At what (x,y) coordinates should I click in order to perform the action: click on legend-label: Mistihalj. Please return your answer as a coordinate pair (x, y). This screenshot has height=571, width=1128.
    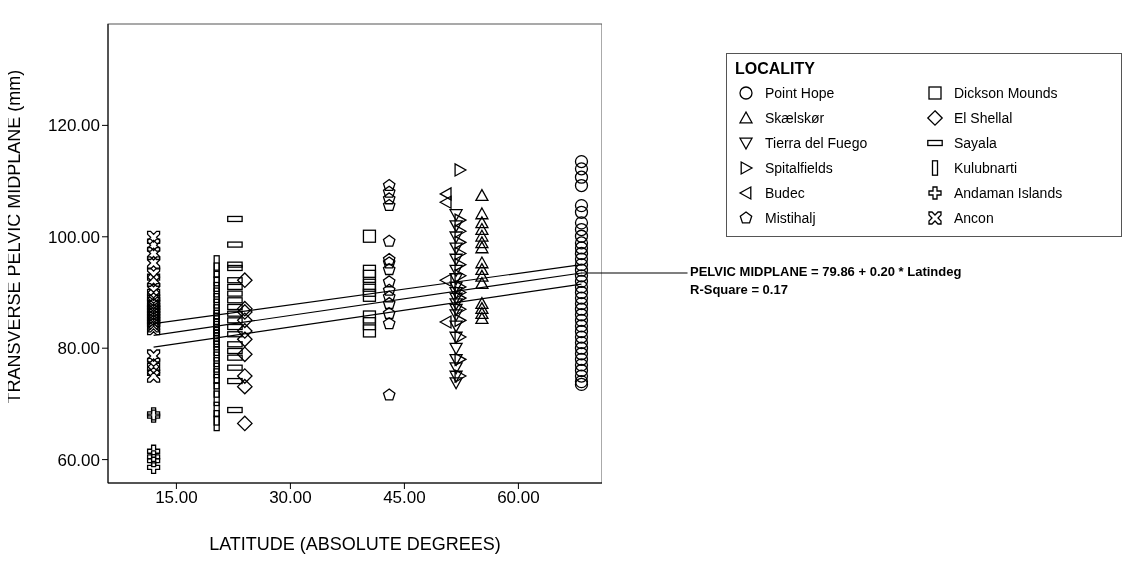
    Looking at the image, I should click on (790, 217).